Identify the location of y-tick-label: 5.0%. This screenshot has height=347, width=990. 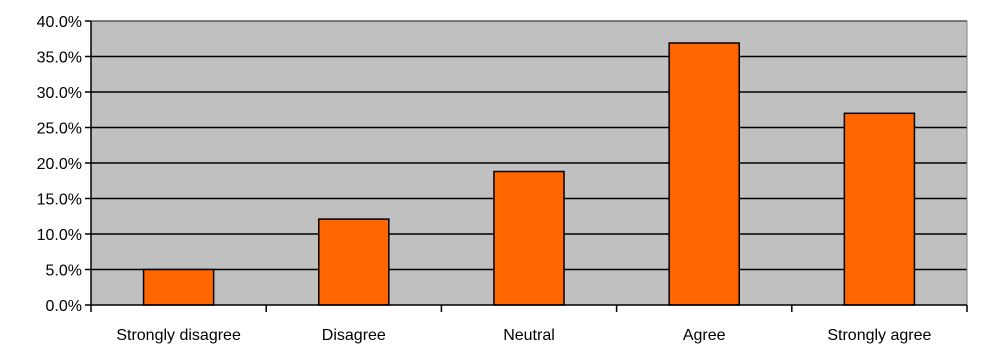
(64, 271).